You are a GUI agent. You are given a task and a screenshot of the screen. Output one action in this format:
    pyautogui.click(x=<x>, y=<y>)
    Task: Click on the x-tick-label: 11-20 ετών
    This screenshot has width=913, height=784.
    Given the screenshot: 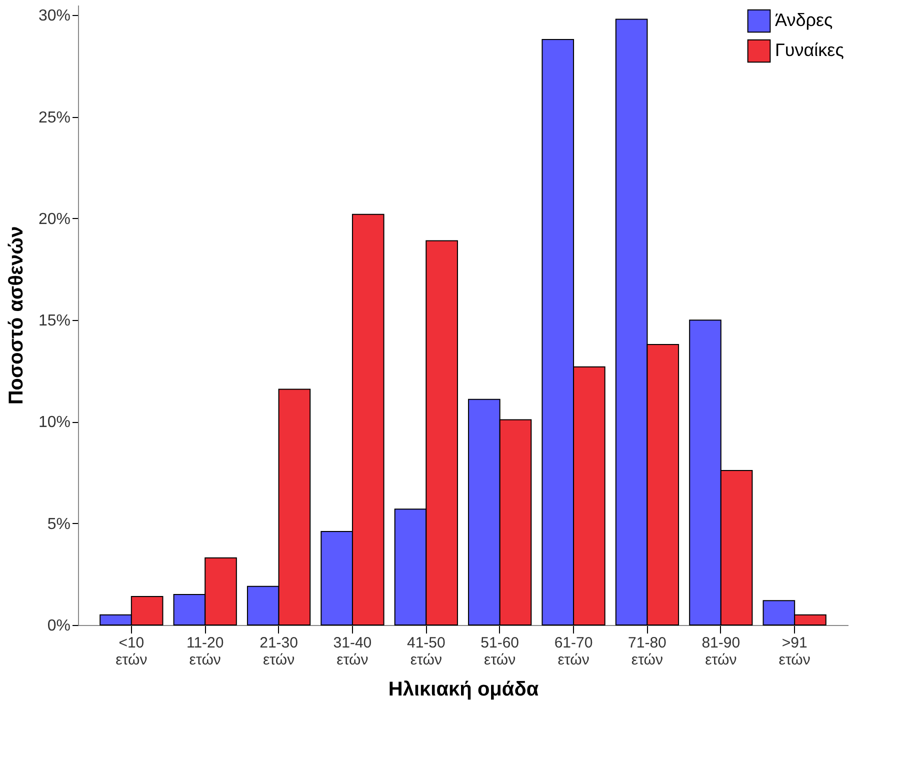 What is the action you would take?
    pyautogui.click(x=205, y=651)
    